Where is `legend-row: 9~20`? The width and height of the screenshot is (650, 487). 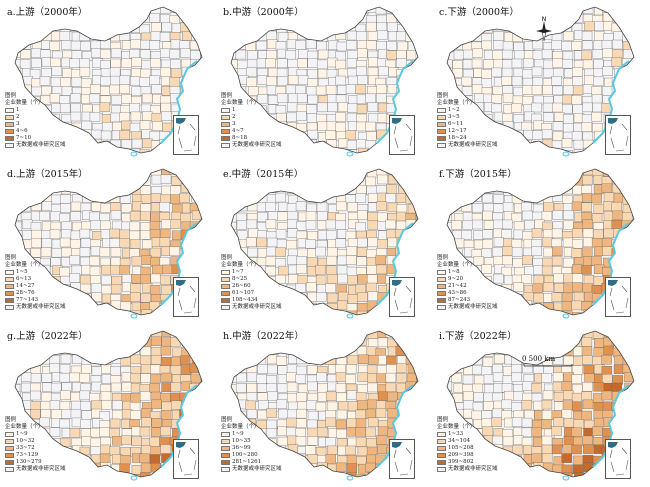 legend-row: 9~20 is located at coordinates (467, 279).